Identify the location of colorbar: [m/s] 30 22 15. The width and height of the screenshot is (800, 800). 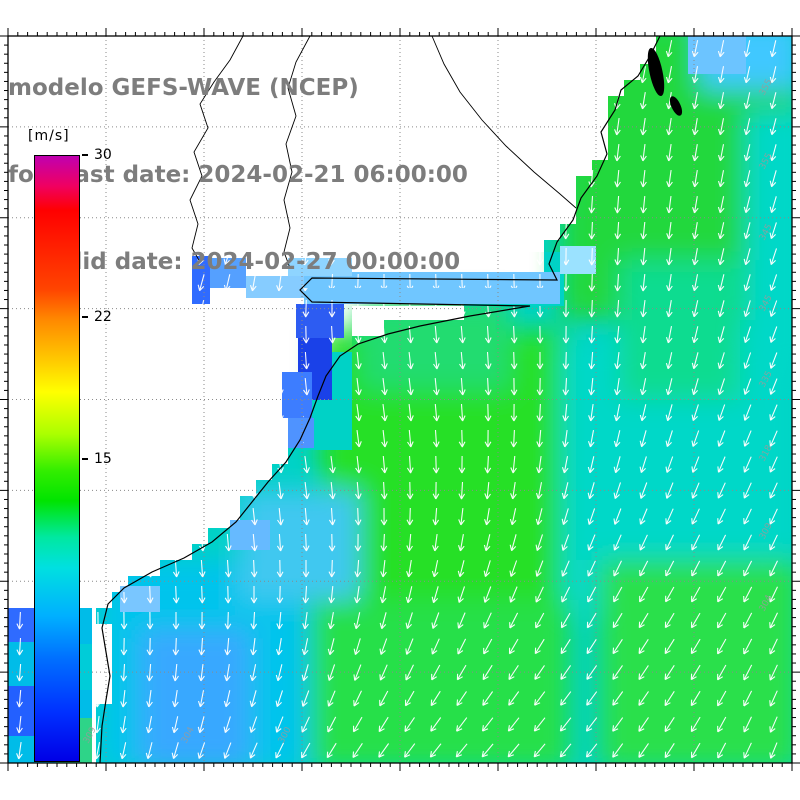
(70, 445).